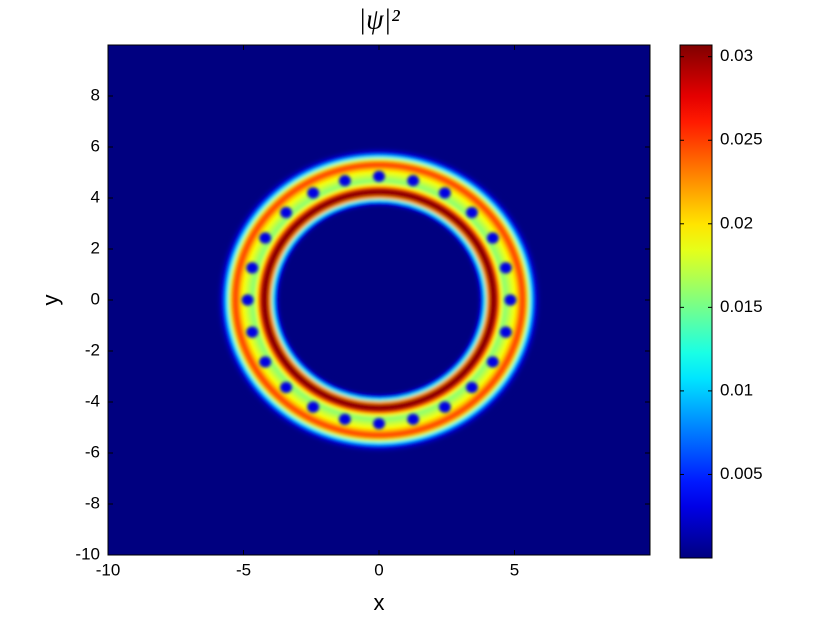 The height and width of the screenshot is (625, 830). Describe the element at coordinates (108, 569) in the screenshot. I see `x-tick-label: -10` at that location.